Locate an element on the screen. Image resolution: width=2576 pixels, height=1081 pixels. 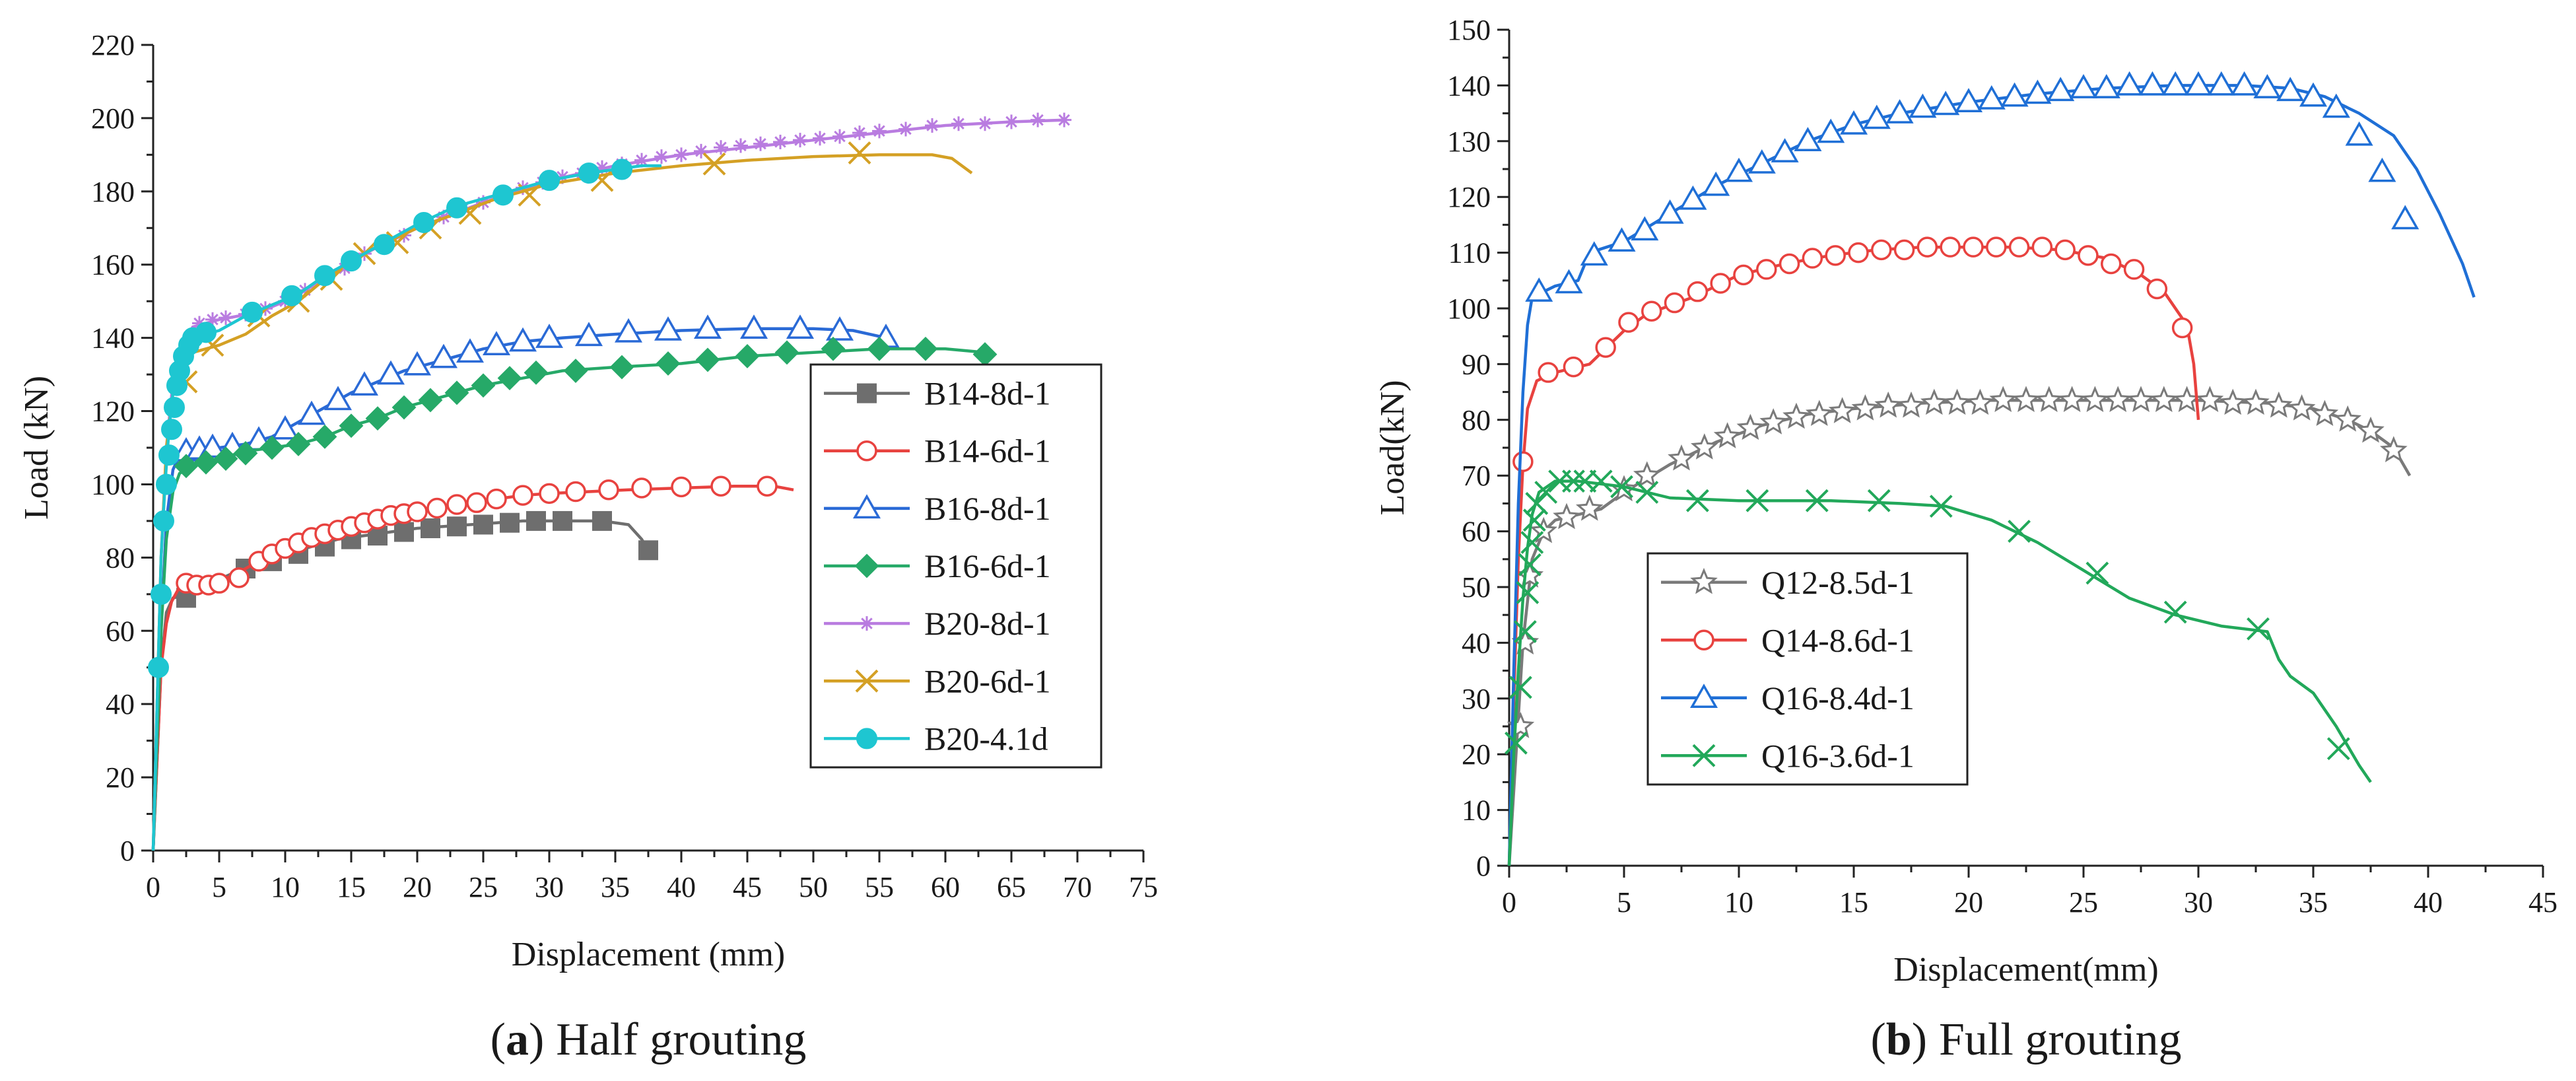
series-Q16-3.6d-1 is located at coordinates (1938, 668).